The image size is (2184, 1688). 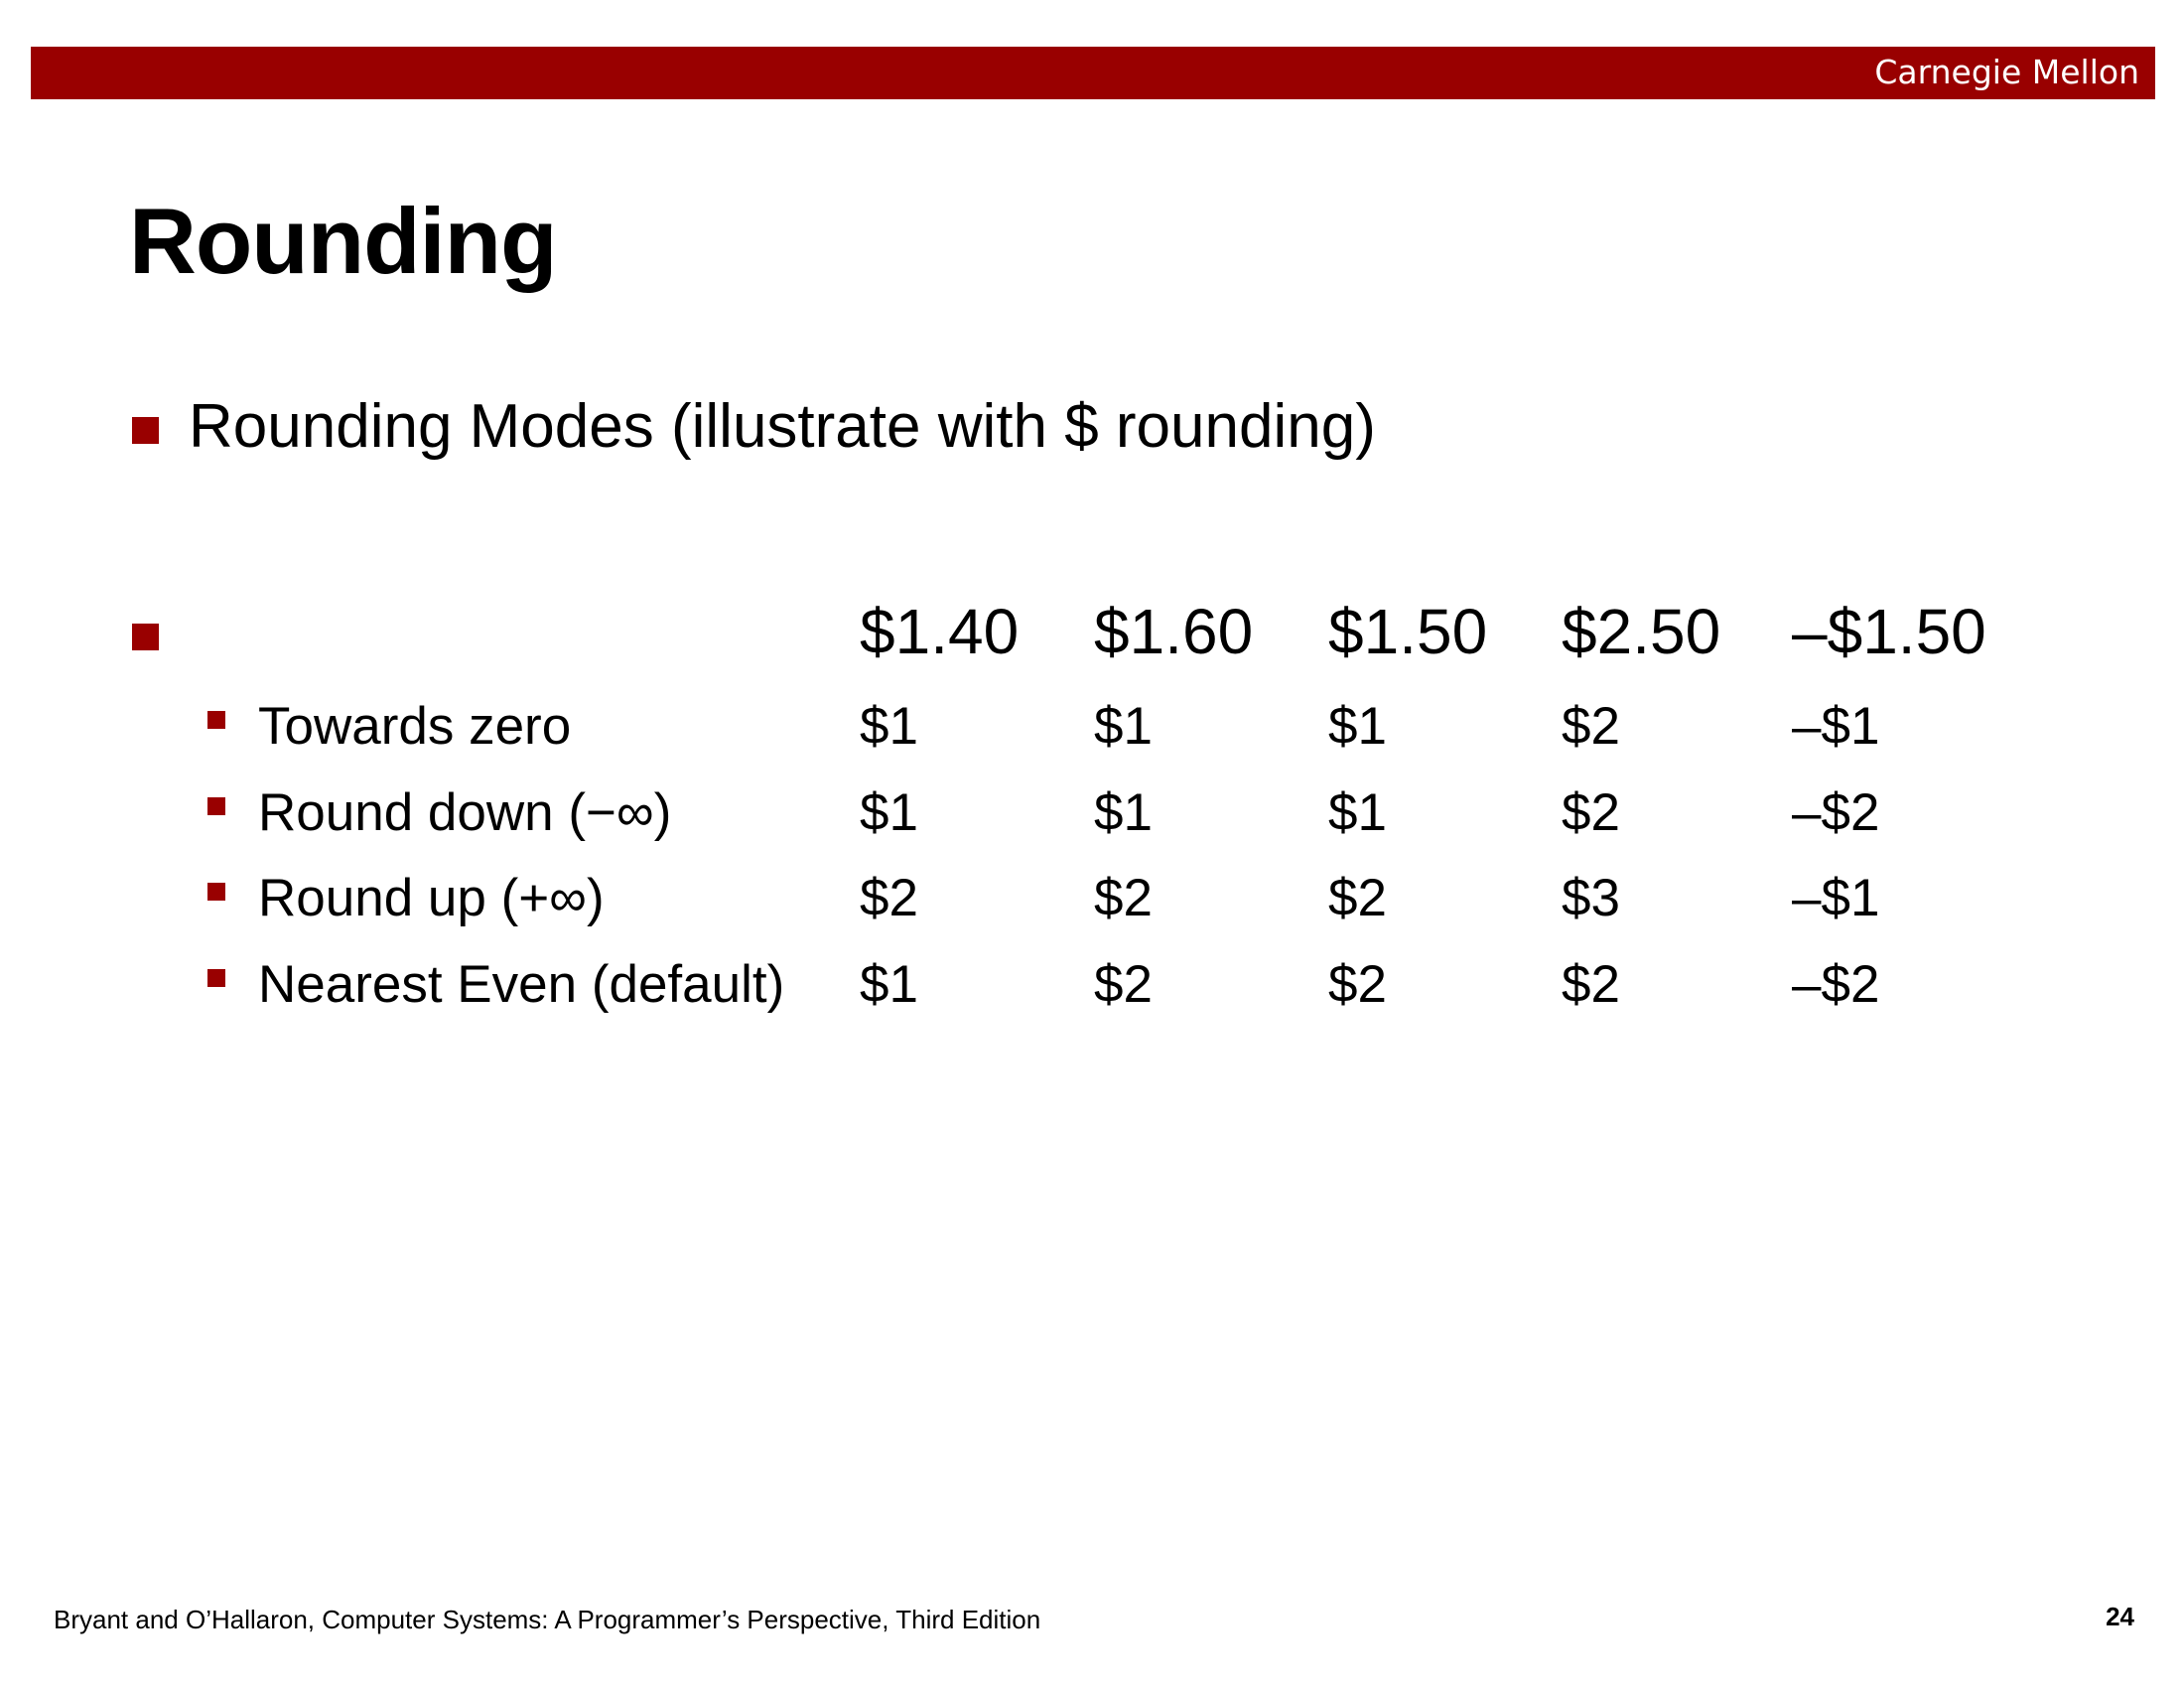 I want to click on row-label: Round up (+∞), so click(x=431, y=898).